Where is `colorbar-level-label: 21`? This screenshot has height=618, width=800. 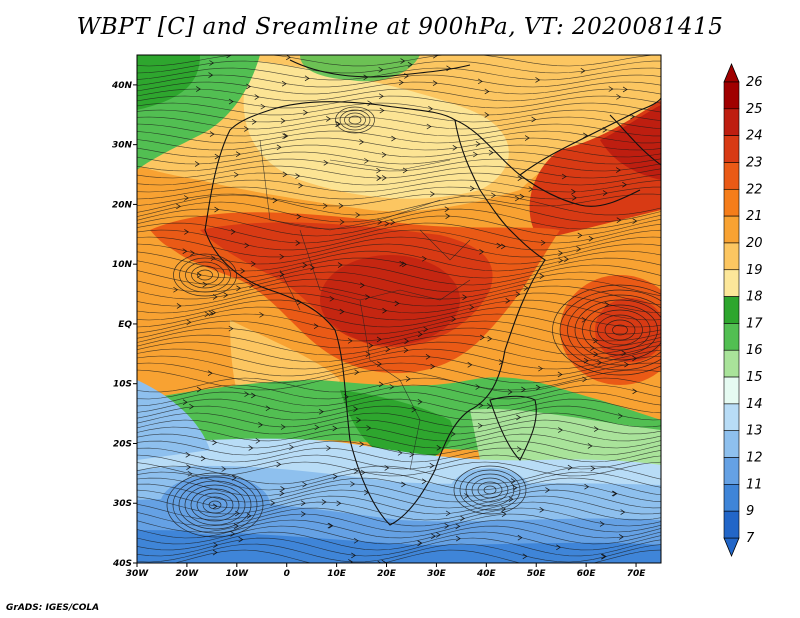 colorbar-level-label: 21 is located at coordinates (754, 216).